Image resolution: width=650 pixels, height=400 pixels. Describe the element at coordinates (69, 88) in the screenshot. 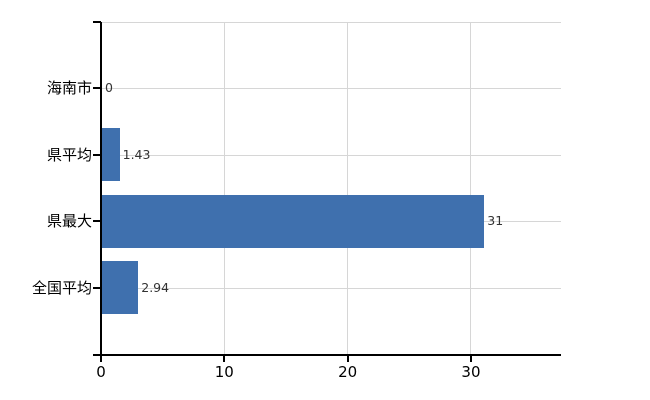

I see `category-label: 海南市` at that location.